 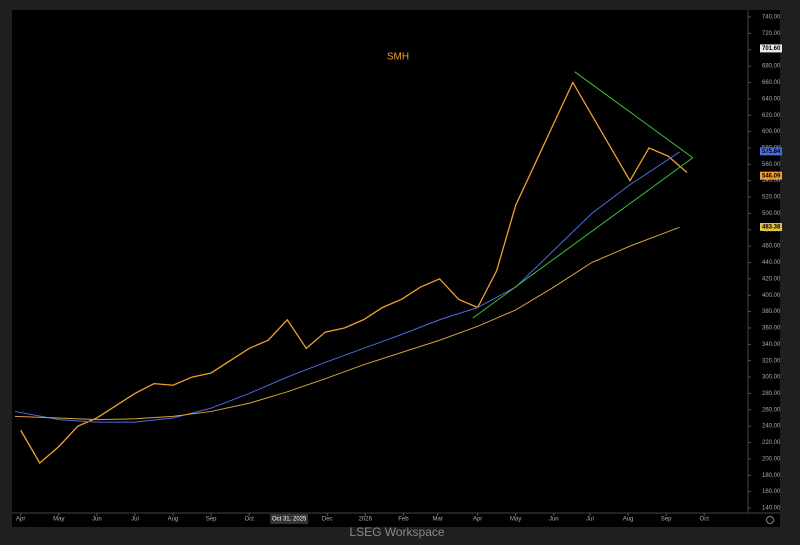 I want to click on x-tick-label: Oct 31, 2025, so click(x=289, y=520).